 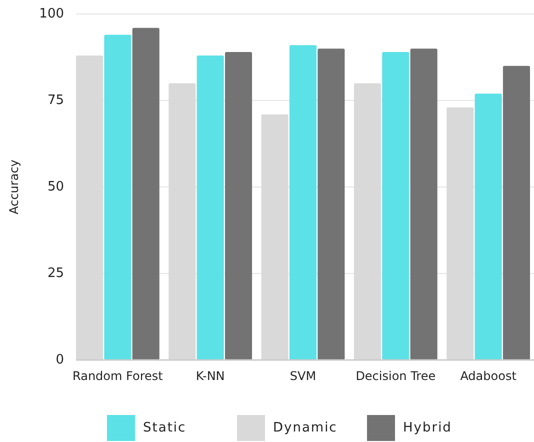 I want to click on y-tick-label: 0, so click(x=60, y=360).